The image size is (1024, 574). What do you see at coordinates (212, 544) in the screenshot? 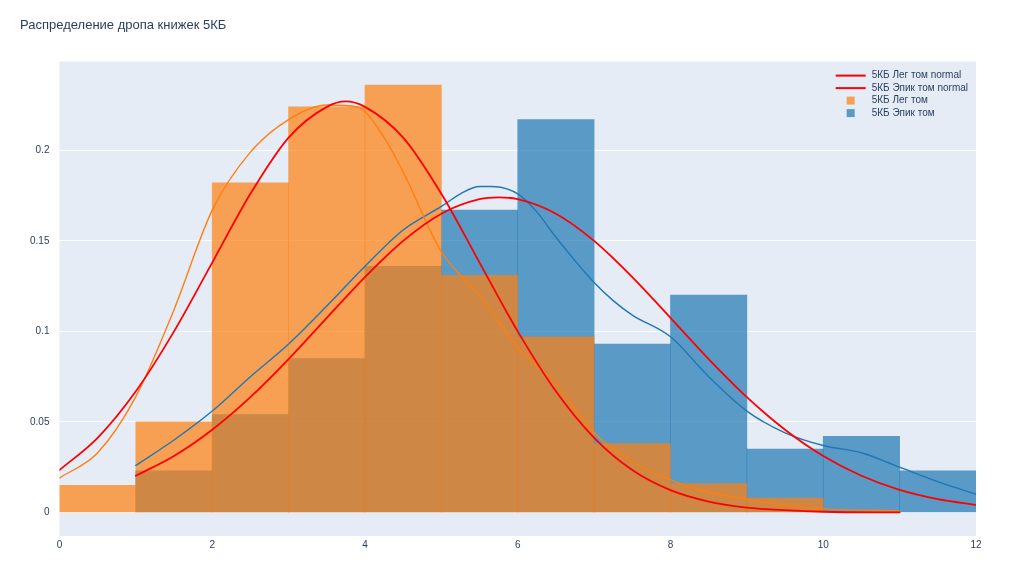
I see `x-tick-label: 2` at bounding box center [212, 544].